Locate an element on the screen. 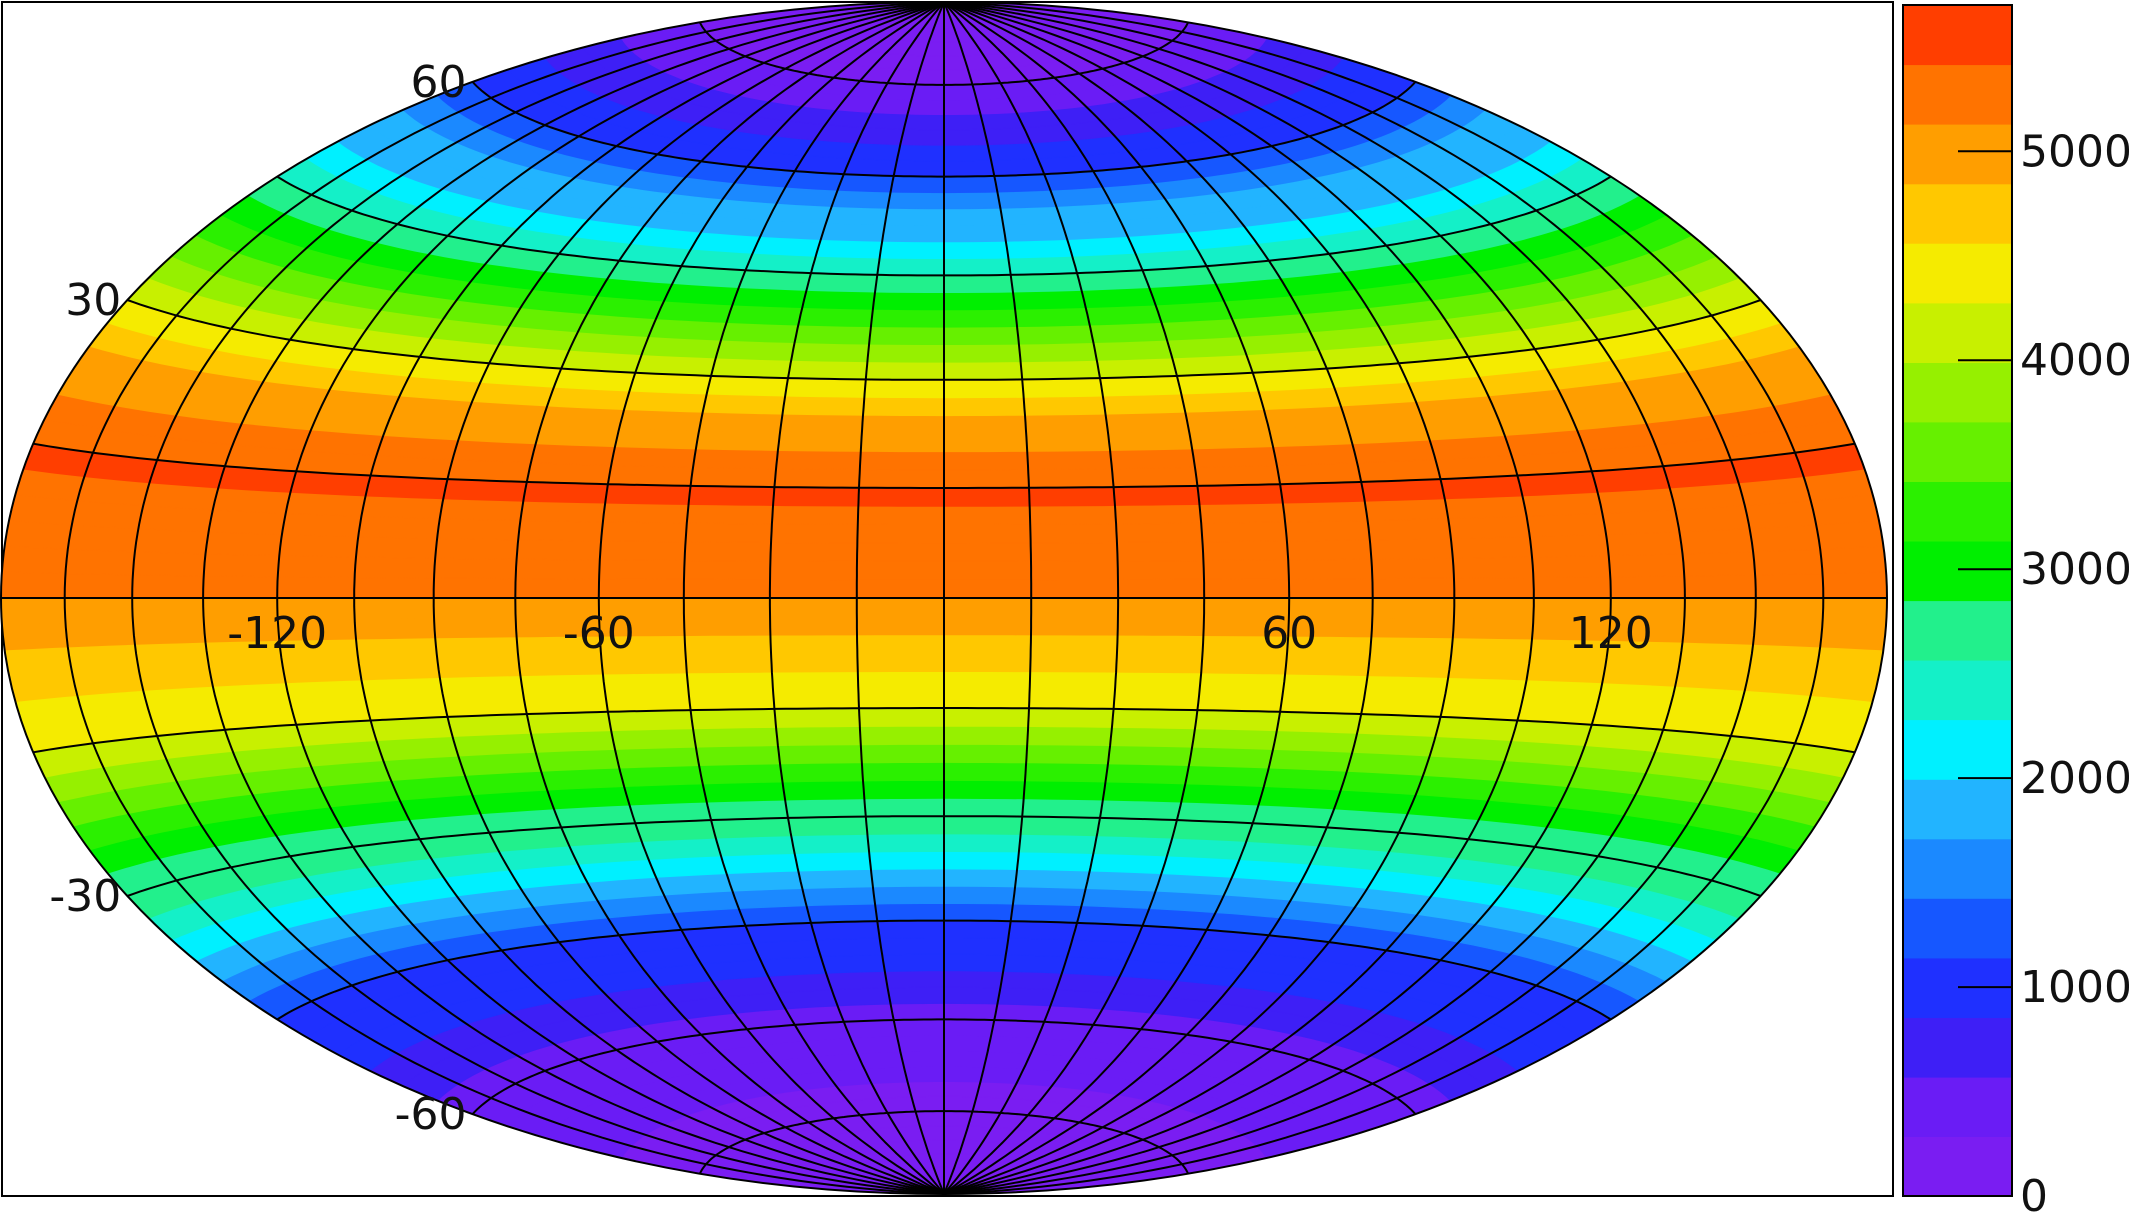 This screenshot has width=2129, height=1218. latitude-tick-label: 60 is located at coordinates (439, 82).